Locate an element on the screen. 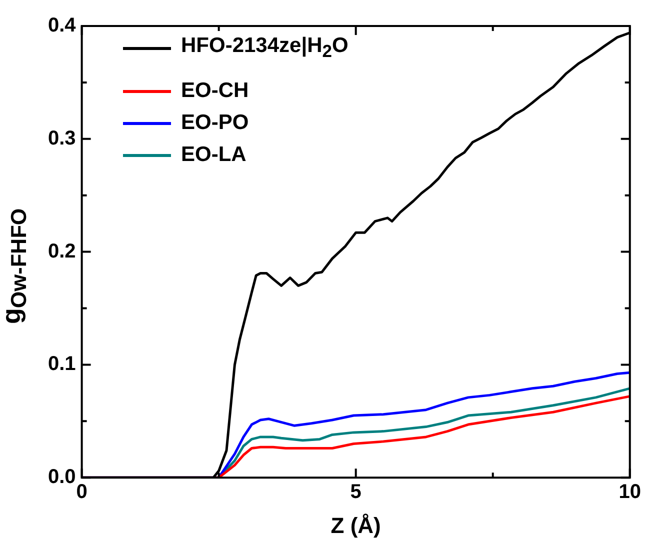 The height and width of the screenshot is (544, 645). x-tick-label: 5 is located at coordinates (356, 492).